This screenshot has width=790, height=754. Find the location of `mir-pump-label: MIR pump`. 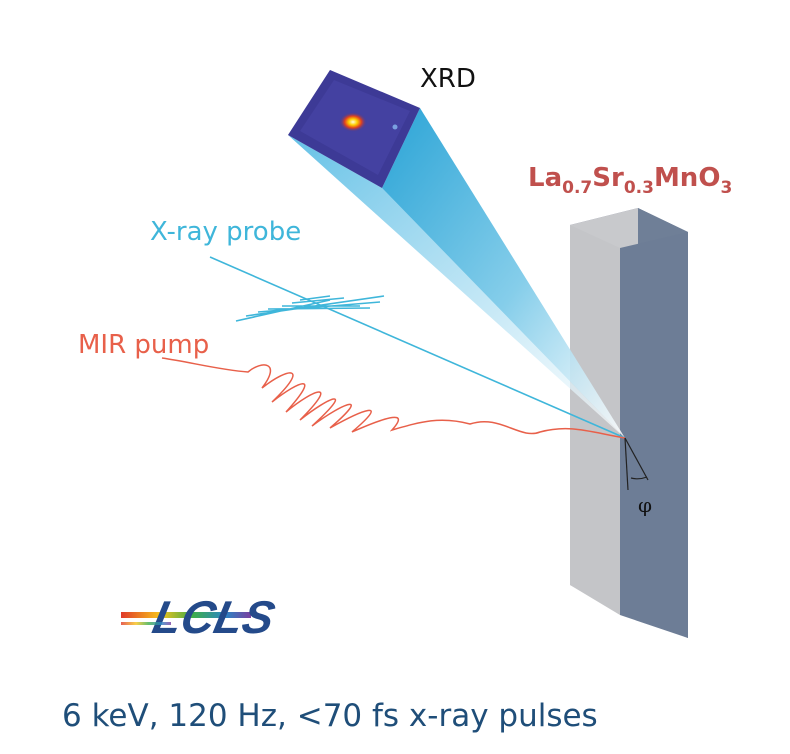

mir-pump-label: MIR pump is located at coordinates (143, 345).